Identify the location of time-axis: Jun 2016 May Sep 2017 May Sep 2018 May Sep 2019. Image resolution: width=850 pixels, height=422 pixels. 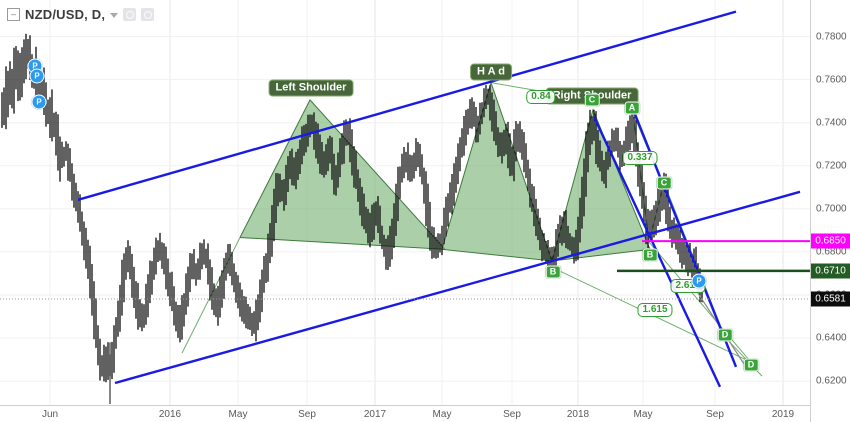
(425, 413).